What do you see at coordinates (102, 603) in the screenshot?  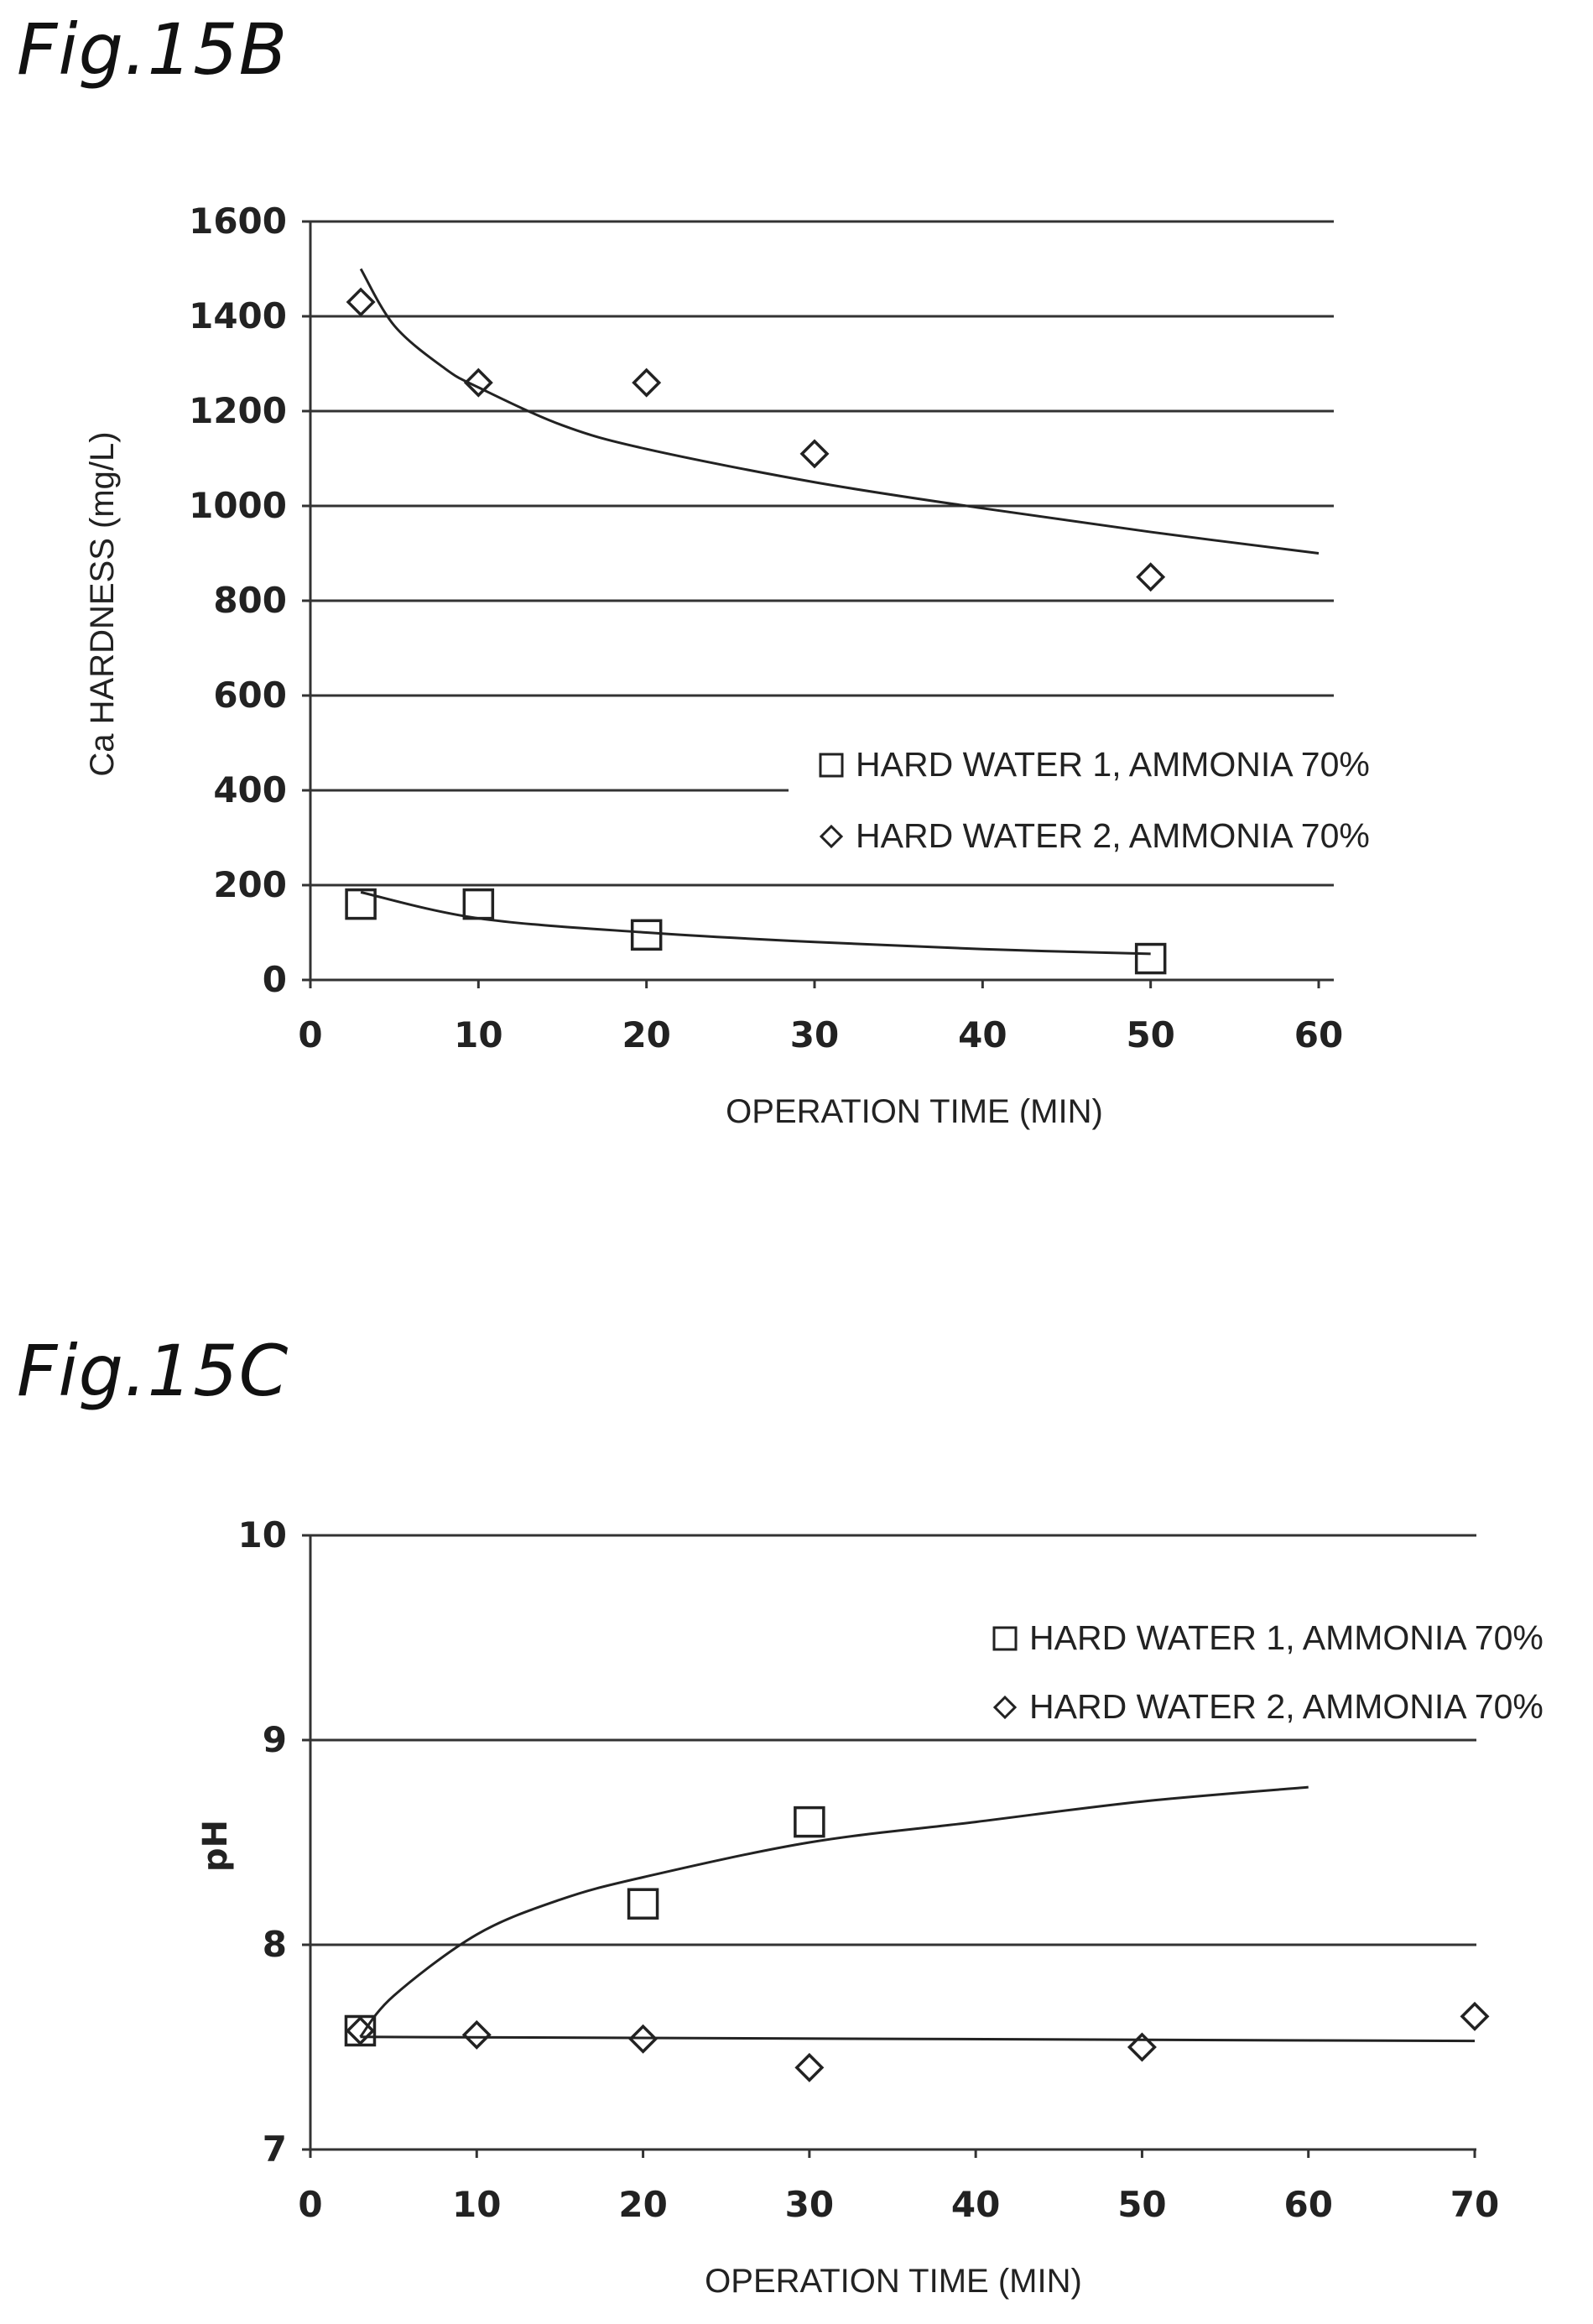 I see `y-axis-title: Ca HARDNESS (mg/L)` at bounding box center [102, 603].